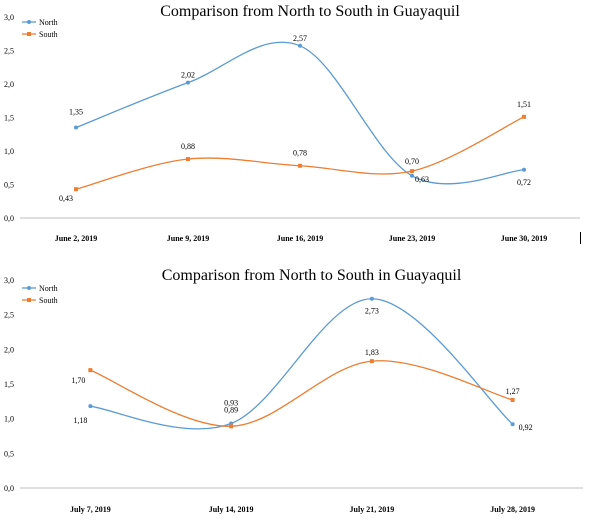 This screenshot has width=589, height=523. Describe the element at coordinates (300, 238) in the screenshot. I see `x-tick-label: June 16, 2019` at that location.